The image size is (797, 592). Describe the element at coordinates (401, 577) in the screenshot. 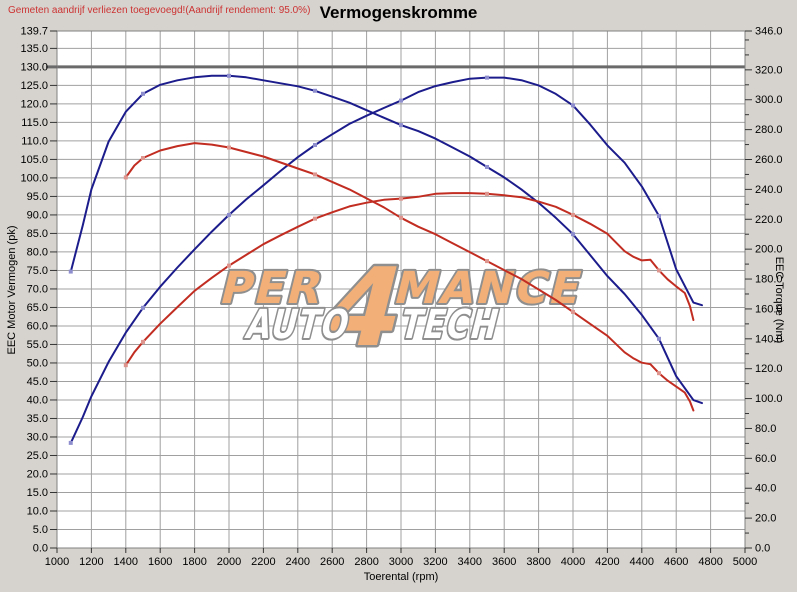

I see `bottom-axis-title: Toerental (rpm)` at that location.